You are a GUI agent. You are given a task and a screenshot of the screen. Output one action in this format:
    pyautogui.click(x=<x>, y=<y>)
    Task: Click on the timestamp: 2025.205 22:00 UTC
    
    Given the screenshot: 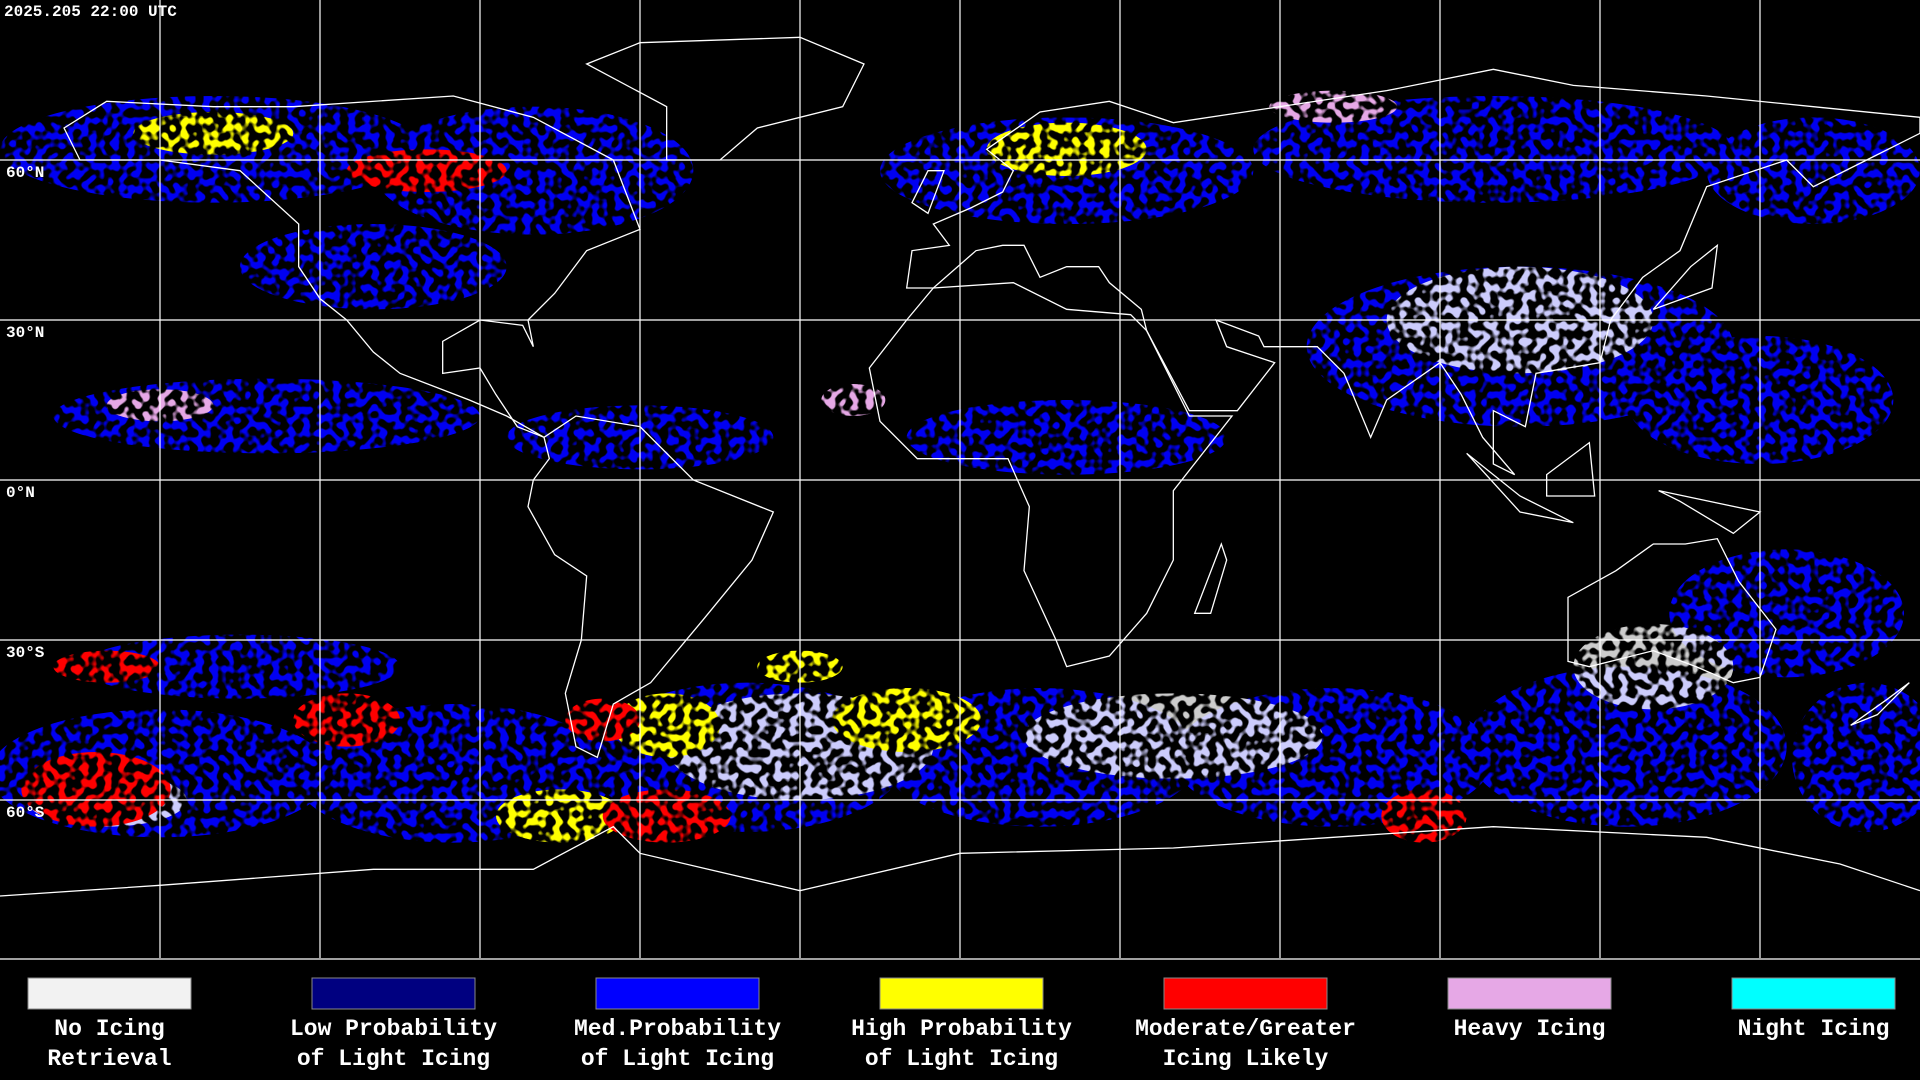 What is the action you would take?
    pyautogui.click(x=90, y=12)
    